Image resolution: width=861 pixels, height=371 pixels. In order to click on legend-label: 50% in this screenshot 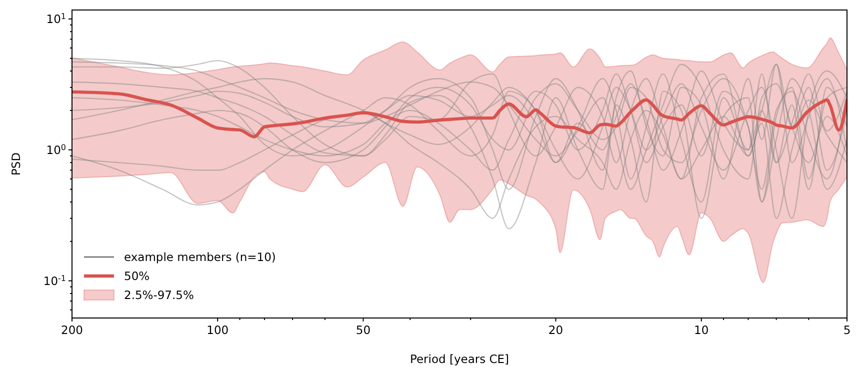, I will do `click(137, 276)`.